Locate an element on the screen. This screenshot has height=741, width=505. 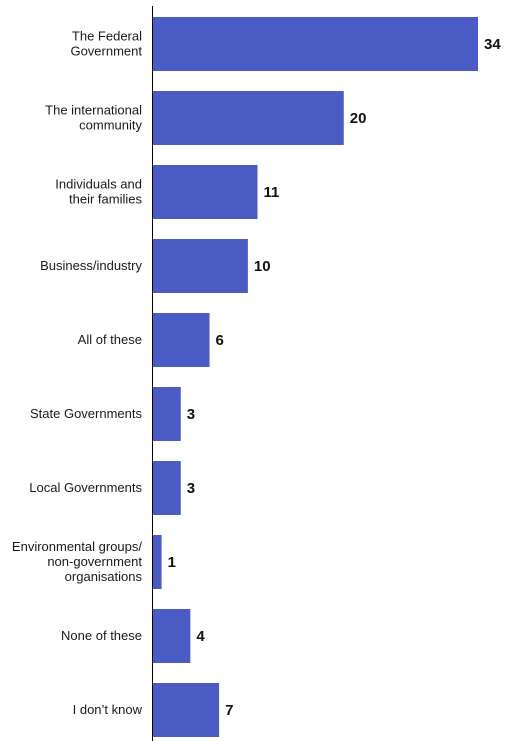
category-label-5: State Governments is located at coordinates (86, 413).